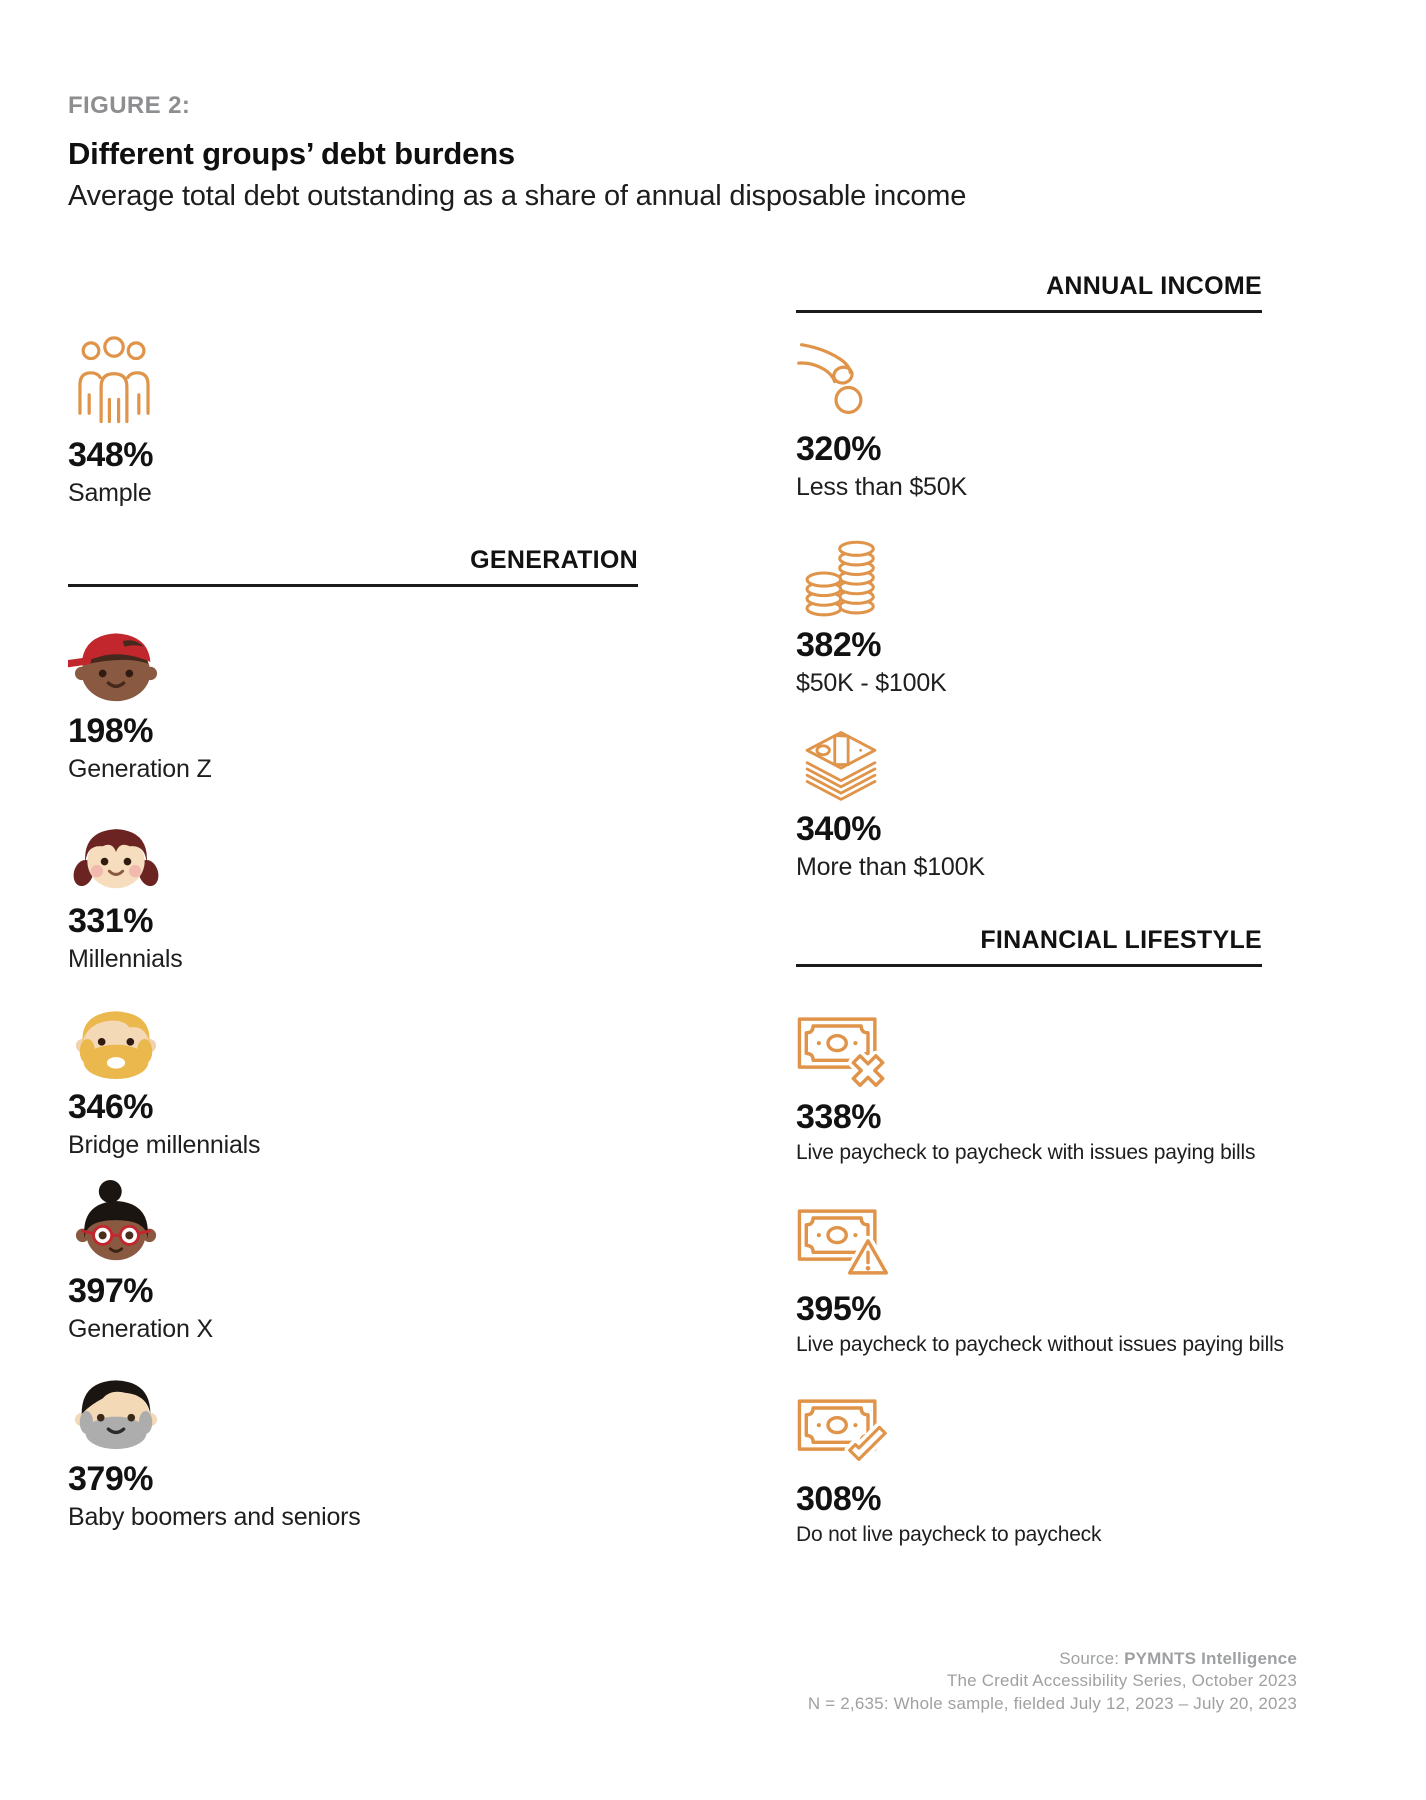 The image size is (1426, 1800). I want to click on hand-coin-icon, so click(881, 376).